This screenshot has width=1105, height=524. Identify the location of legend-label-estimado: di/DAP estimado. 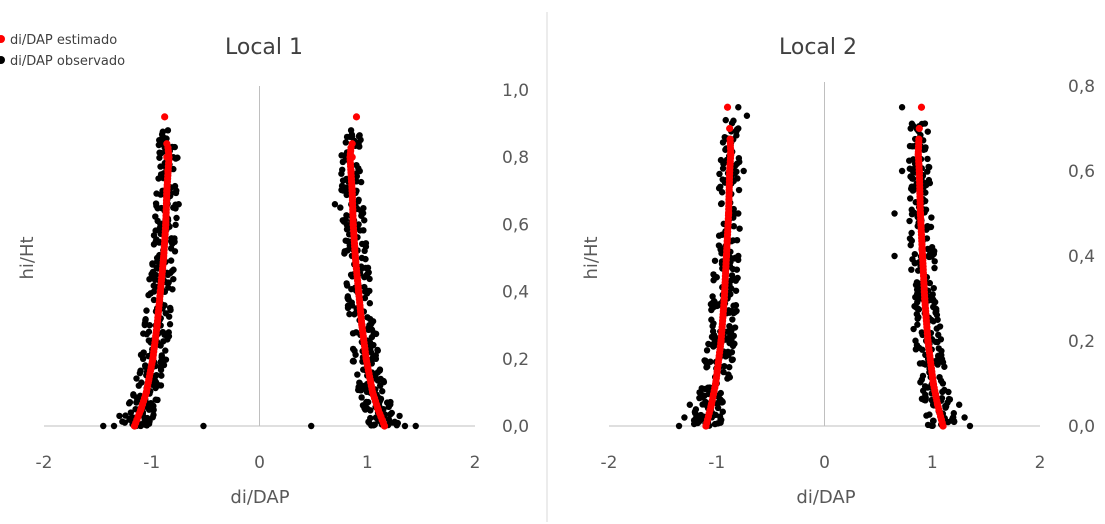
(63, 40).